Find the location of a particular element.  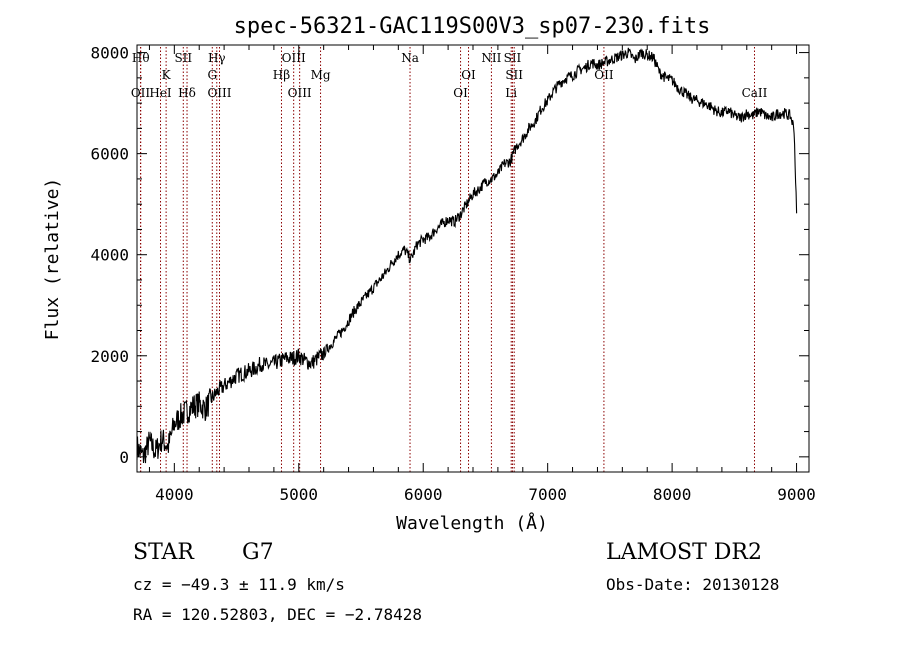

line-marker-label-18: SII is located at coordinates (513, 58).